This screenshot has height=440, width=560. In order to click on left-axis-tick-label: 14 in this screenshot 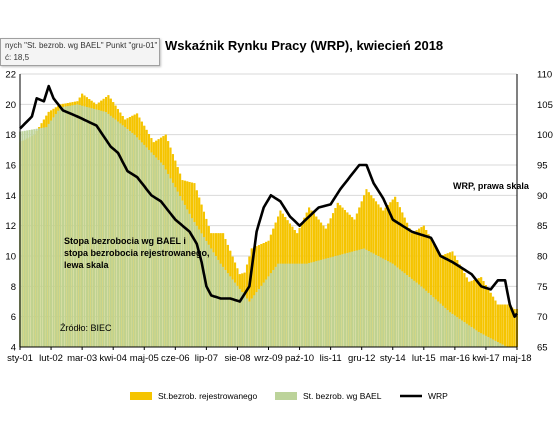, I will do `click(10, 196)`.